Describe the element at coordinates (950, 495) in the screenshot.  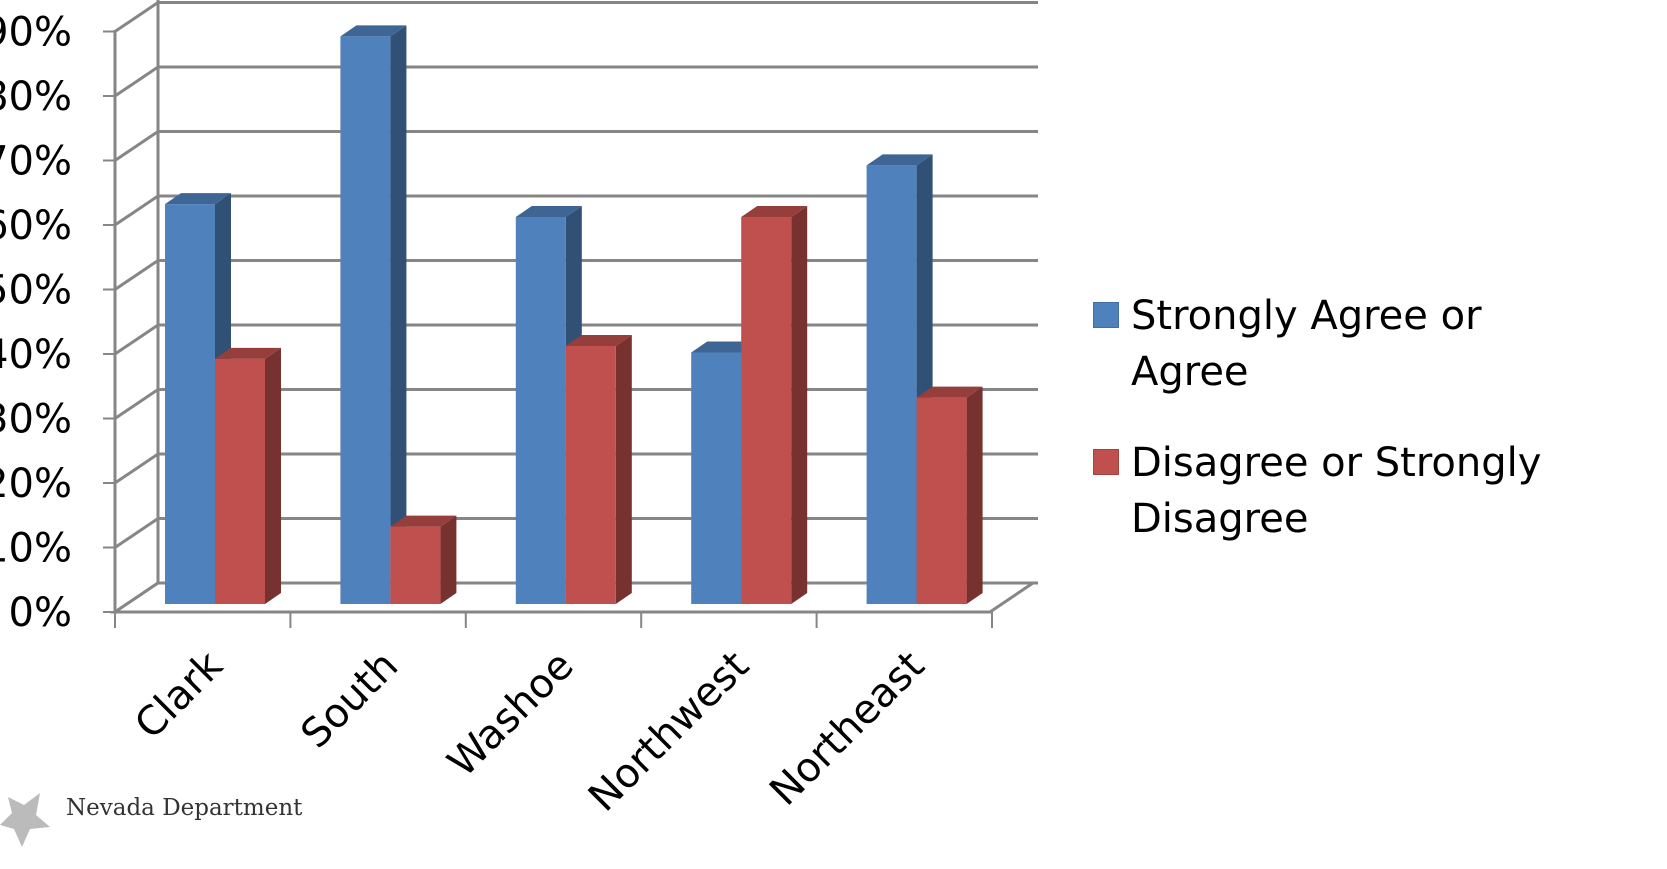
I see `bar-northeast-disagree` at that location.